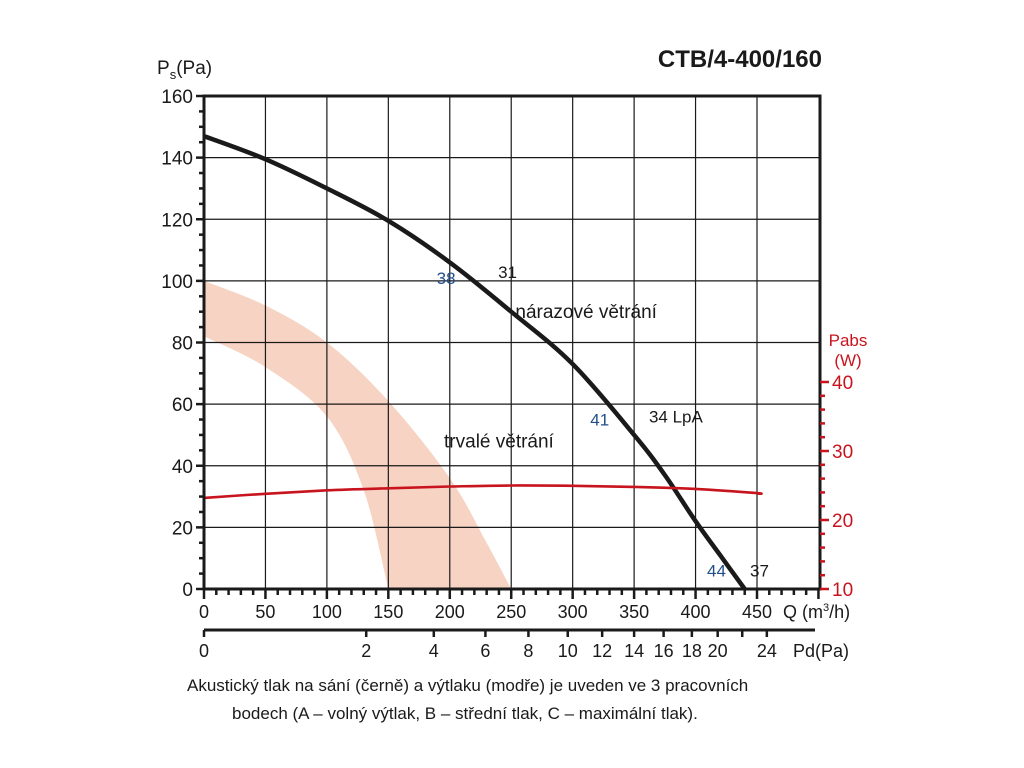 This screenshot has width=1024, height=768. What do you see at coordinates (602, 651) in the screenshot?
I see `pd-tick-label: 12` at bounding box center [602, 651].